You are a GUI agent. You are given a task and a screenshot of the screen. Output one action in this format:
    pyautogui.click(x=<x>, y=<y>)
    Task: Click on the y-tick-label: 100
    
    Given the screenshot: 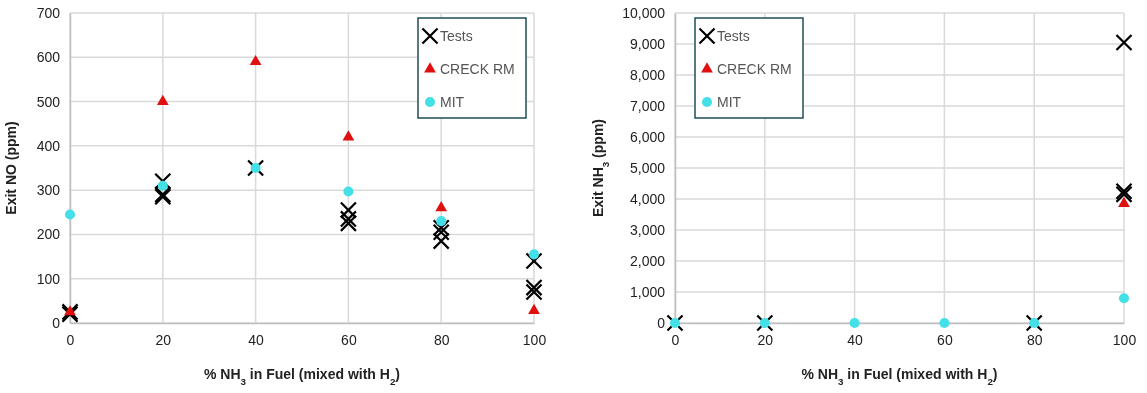 What is the action you would take?
    pyautogui.click(x=48, y=278)
    